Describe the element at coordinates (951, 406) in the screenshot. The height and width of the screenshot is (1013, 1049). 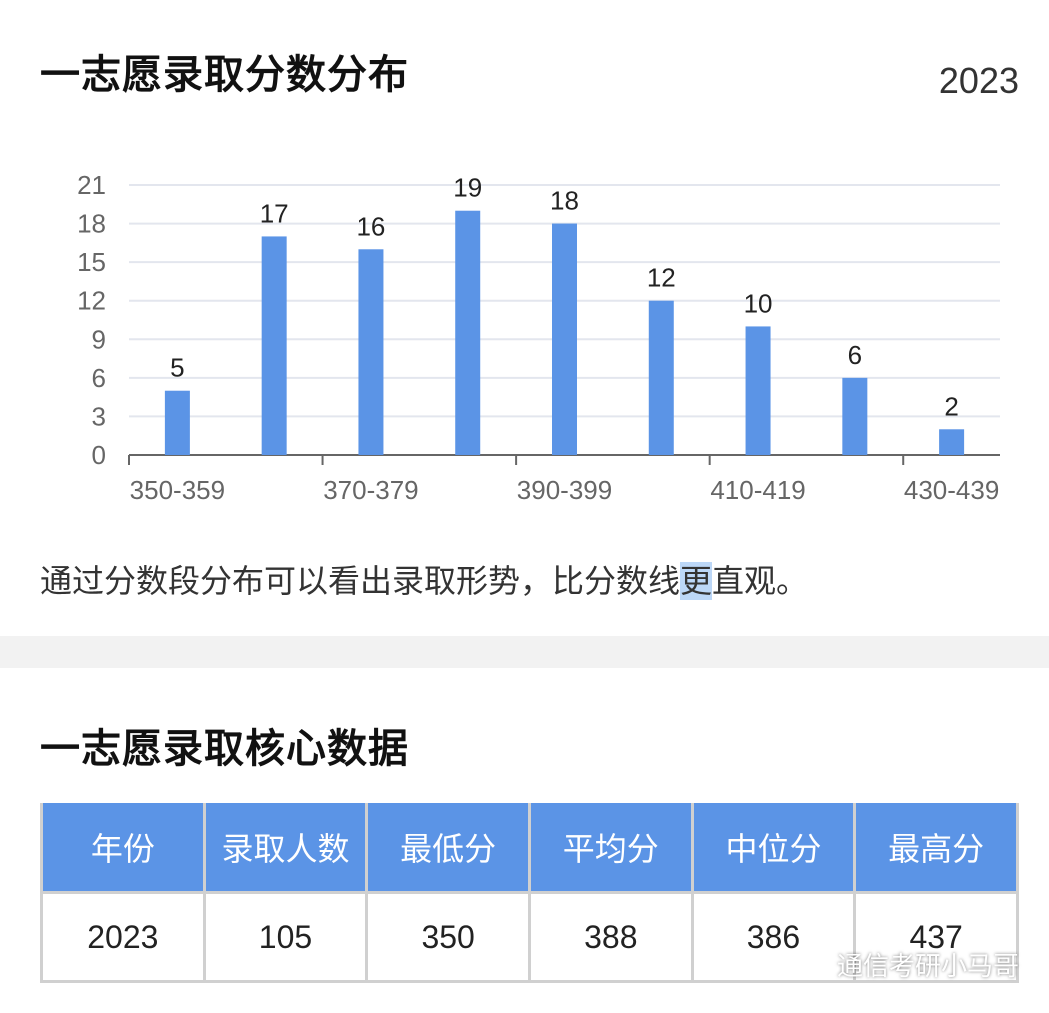
I see `data-label: 2` at that location.